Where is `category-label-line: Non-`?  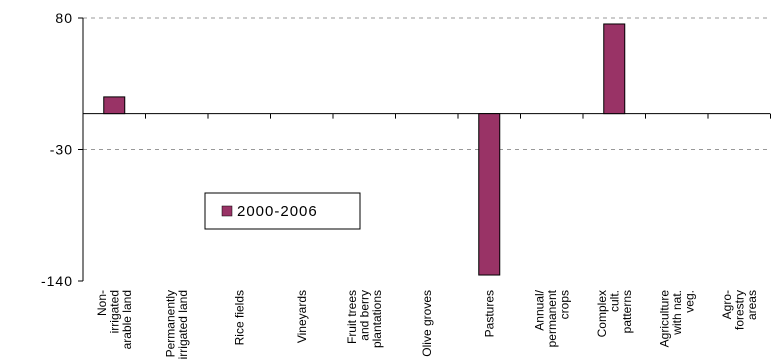 category-label-line: Non- is located at coordinates (102, 303).